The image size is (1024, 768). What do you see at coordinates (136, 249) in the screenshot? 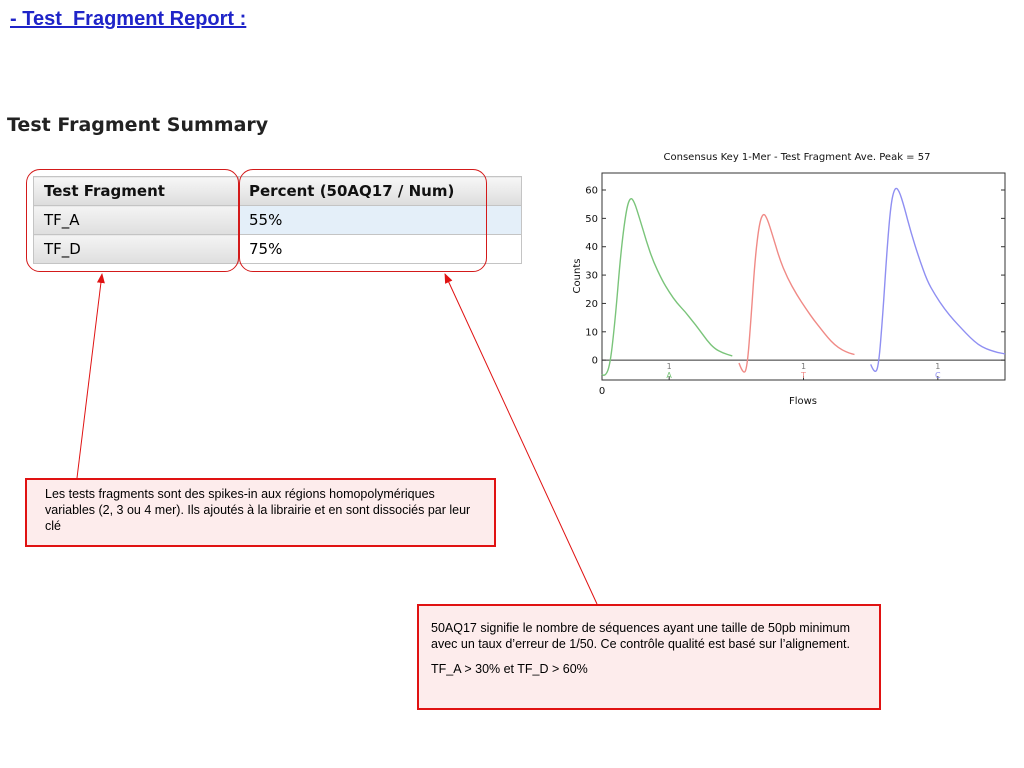
I see `fragment-cell: TF_D` at bounding box center [136, 249].